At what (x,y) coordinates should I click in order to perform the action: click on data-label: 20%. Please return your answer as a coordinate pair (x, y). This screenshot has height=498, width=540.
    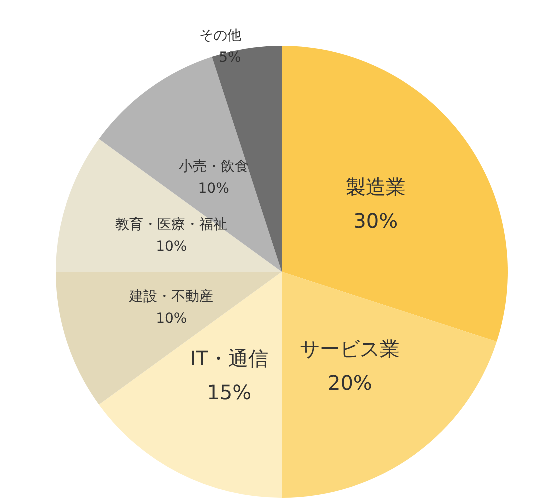
    Looking at the image, I should click on (350, 382).